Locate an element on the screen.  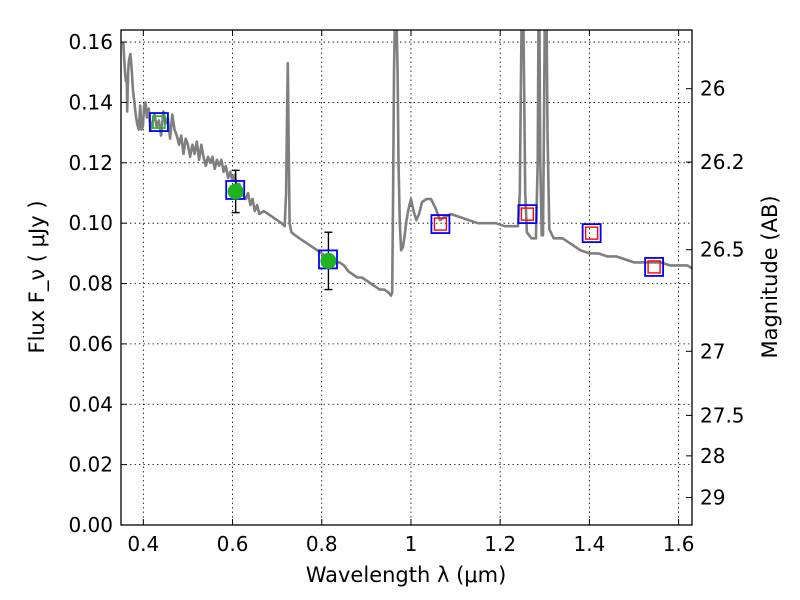
y-tick-label: 0.00 is located at coordinates (90, 525).